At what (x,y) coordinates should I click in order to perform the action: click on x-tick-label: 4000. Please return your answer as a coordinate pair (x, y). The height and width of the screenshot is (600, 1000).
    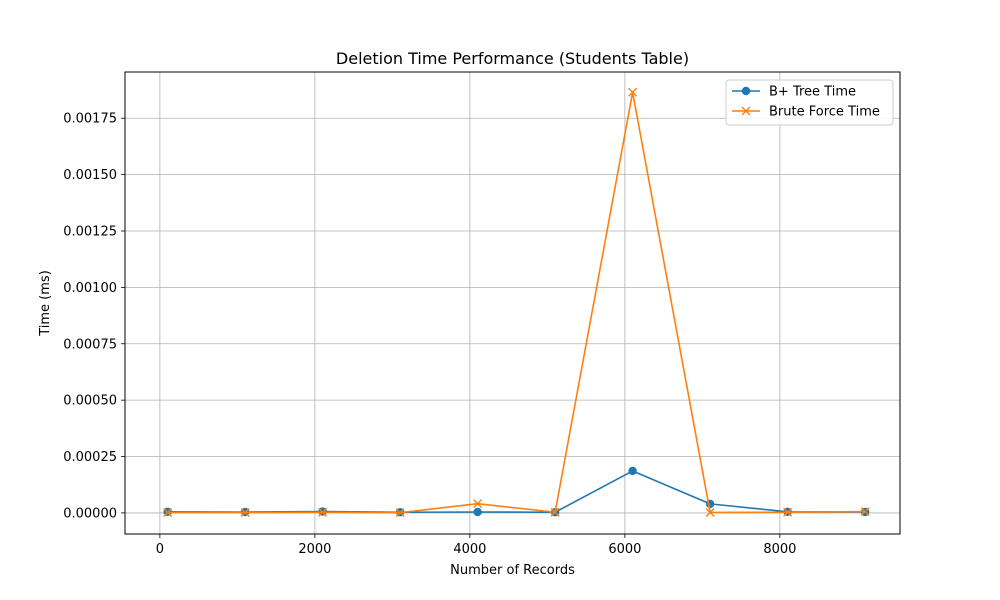
    Looking at the image, I should click on (469, 549).